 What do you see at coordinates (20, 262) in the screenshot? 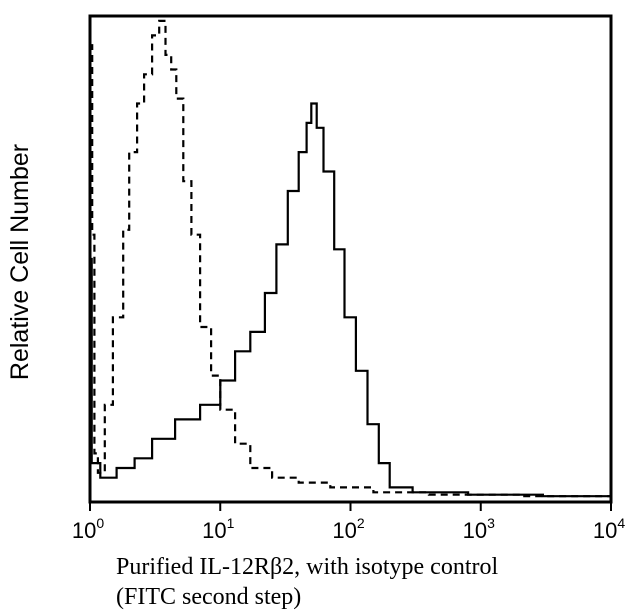
I see `y-axis-label: Relative Cell Number` at bounding box center [20, 262].